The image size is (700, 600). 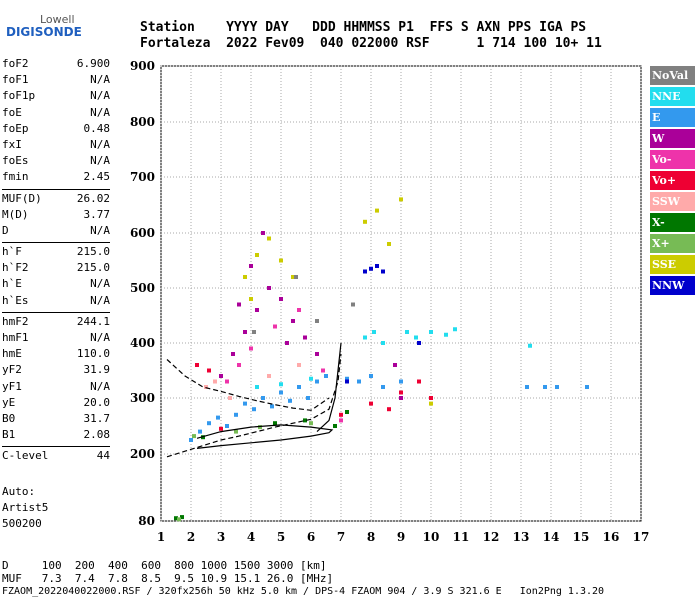 I want to click on logo-lowell: Lowell, so click(x=57, y=19).